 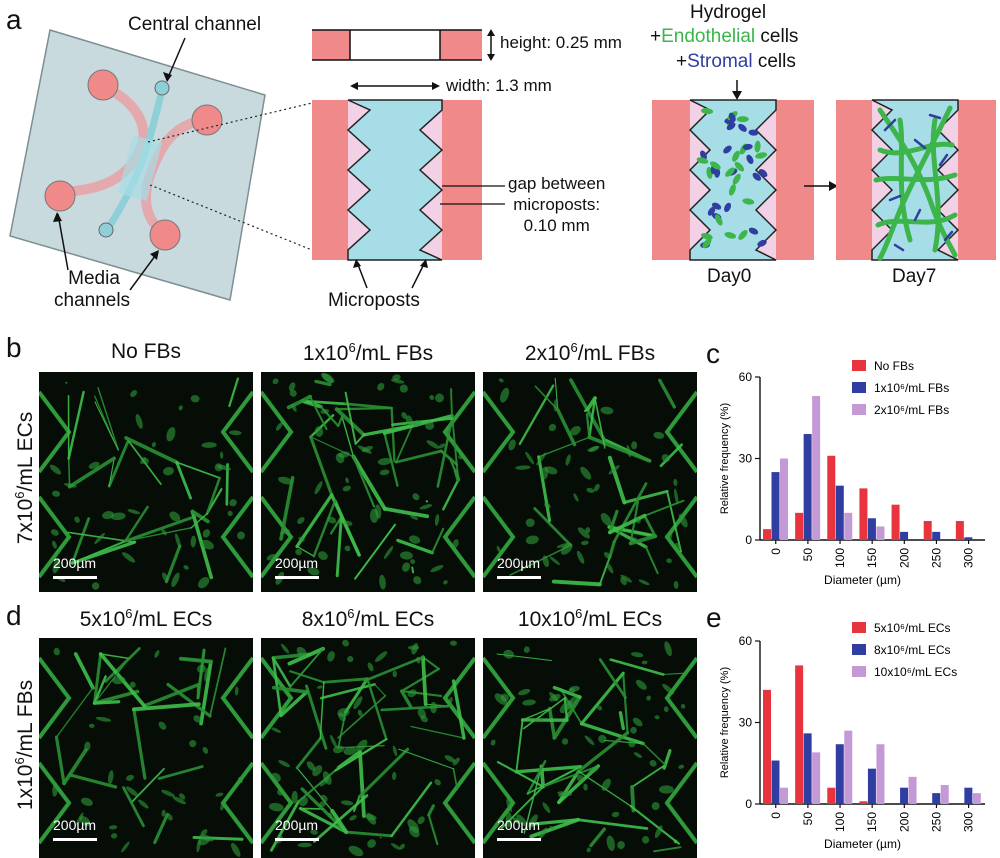 I want to click on panel-c-letter: c, so click(x=713, y=353).